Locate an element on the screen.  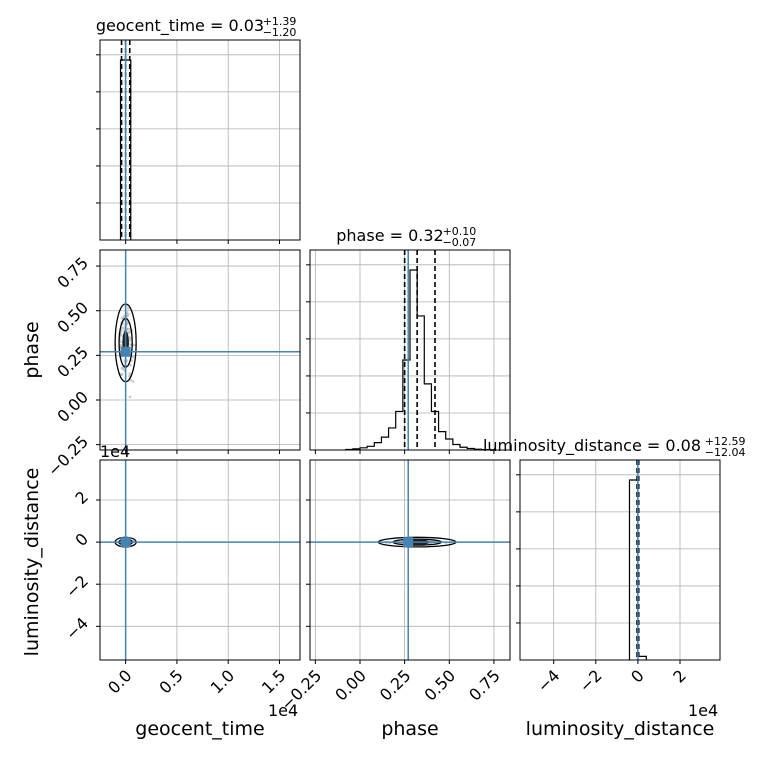
xtick-label-geocent_time: 0.5 is located at coordinates (170, 681).